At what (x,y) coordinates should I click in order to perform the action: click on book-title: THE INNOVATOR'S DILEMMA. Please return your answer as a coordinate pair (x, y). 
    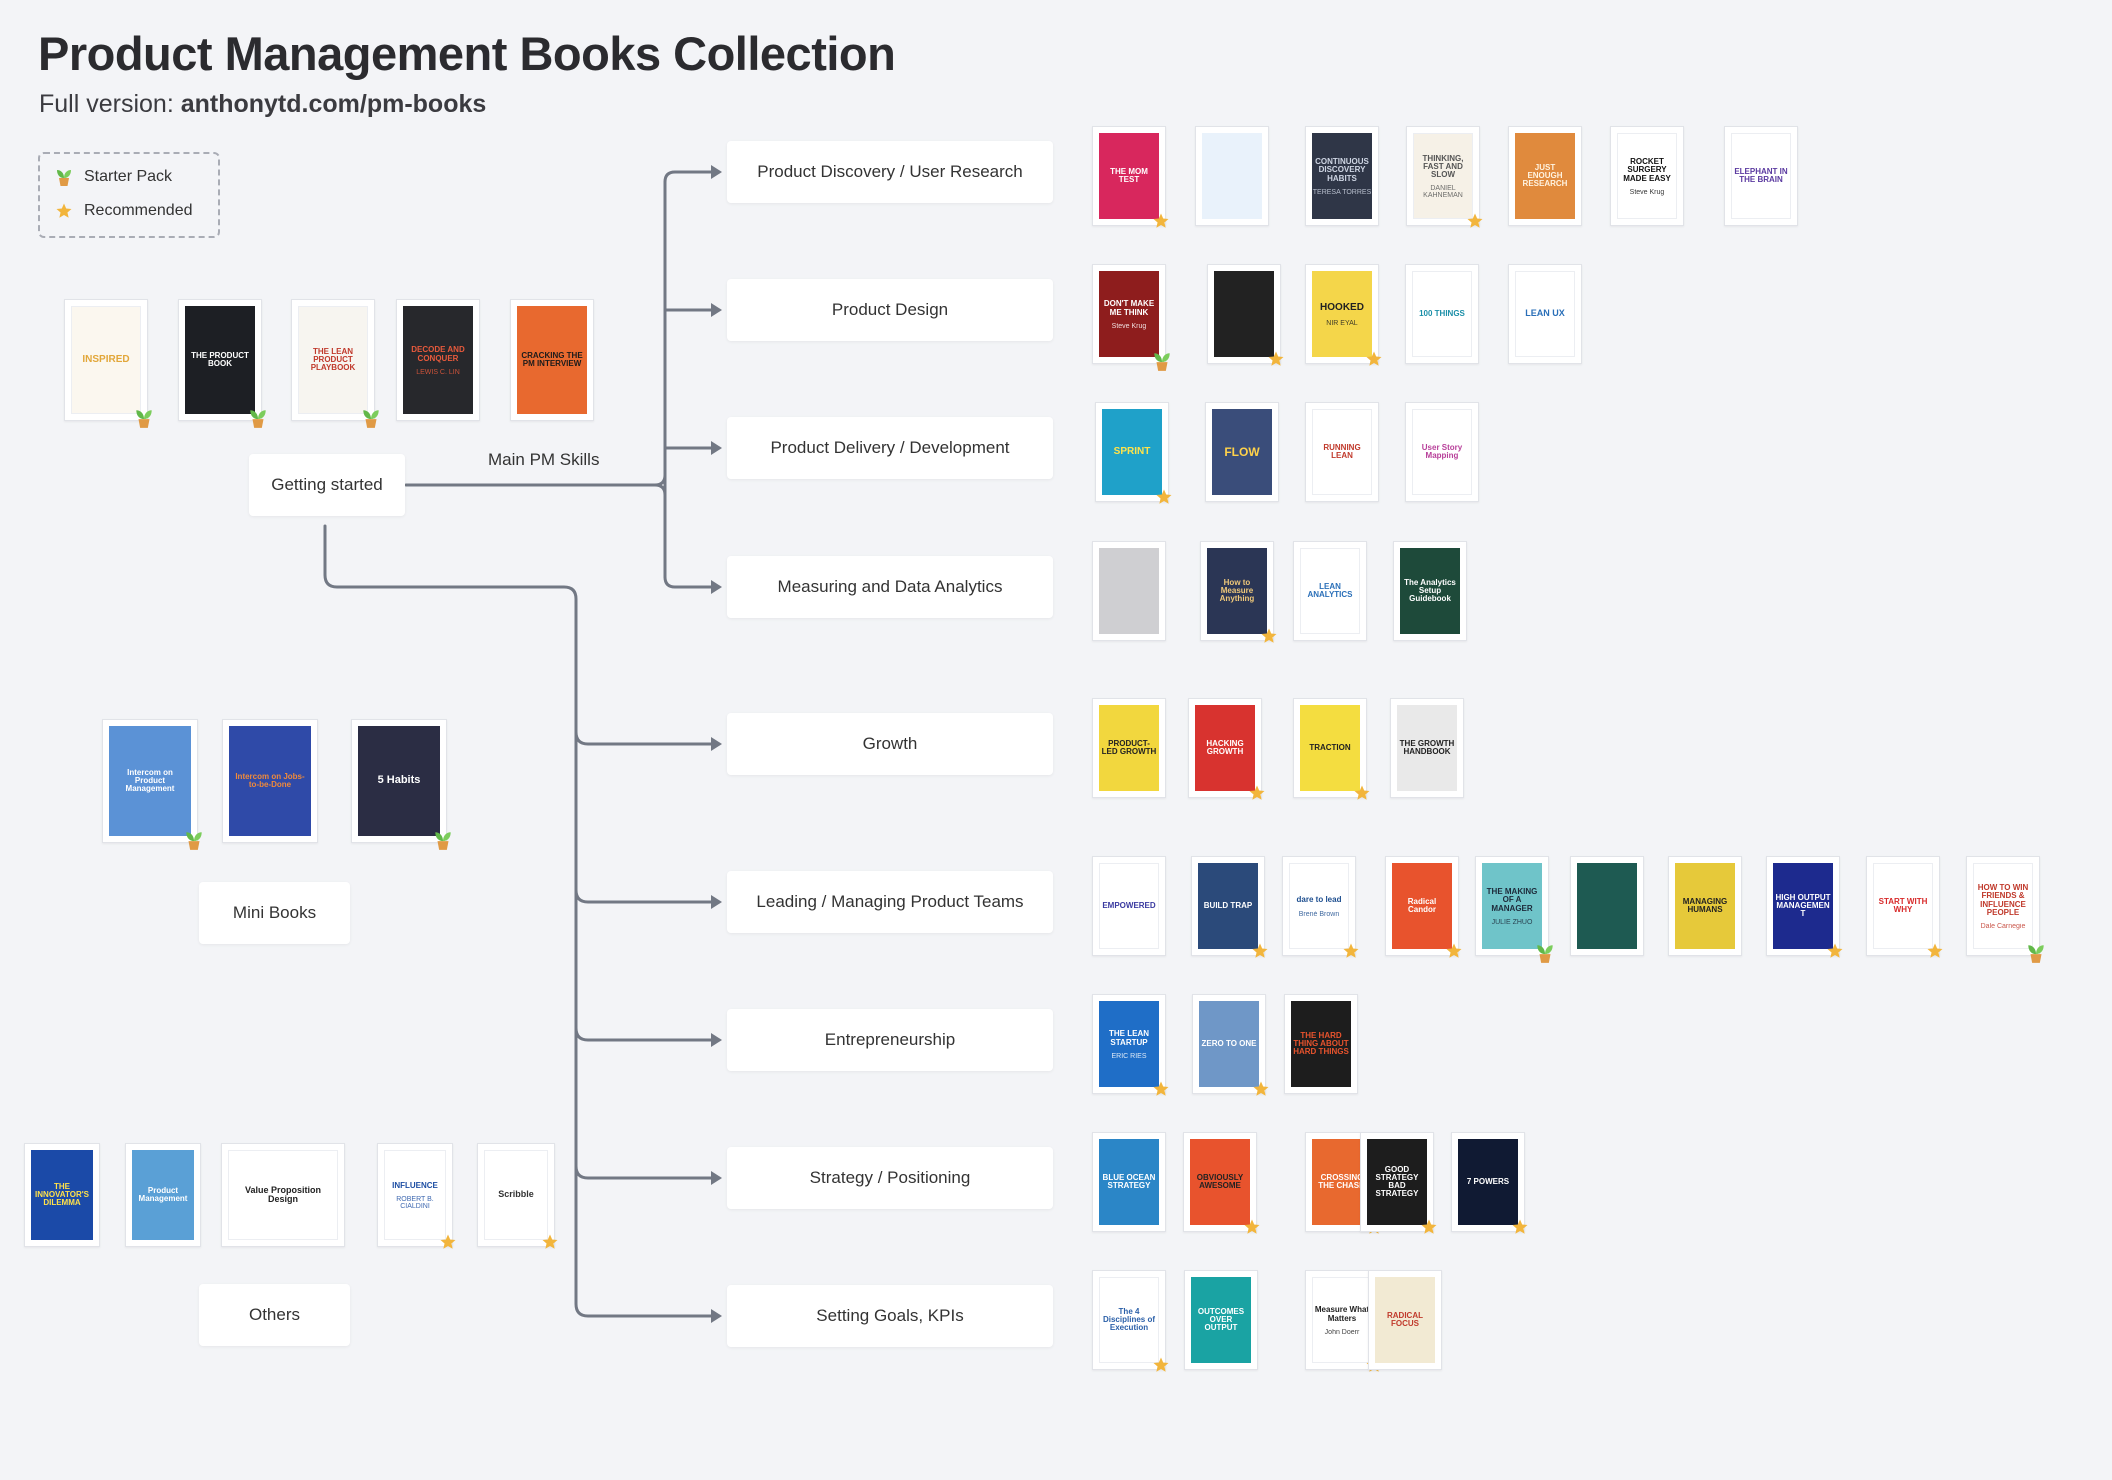
    Looking at the image, I should click on (62, 1194).